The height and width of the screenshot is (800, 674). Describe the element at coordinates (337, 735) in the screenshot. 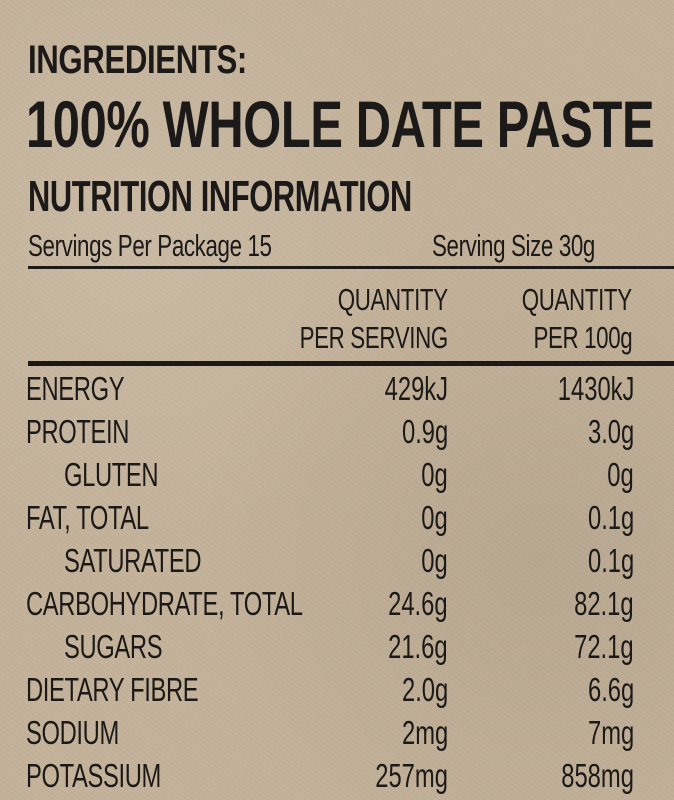

I see `table-row: SODIUM 2mg 7mg` at that location.